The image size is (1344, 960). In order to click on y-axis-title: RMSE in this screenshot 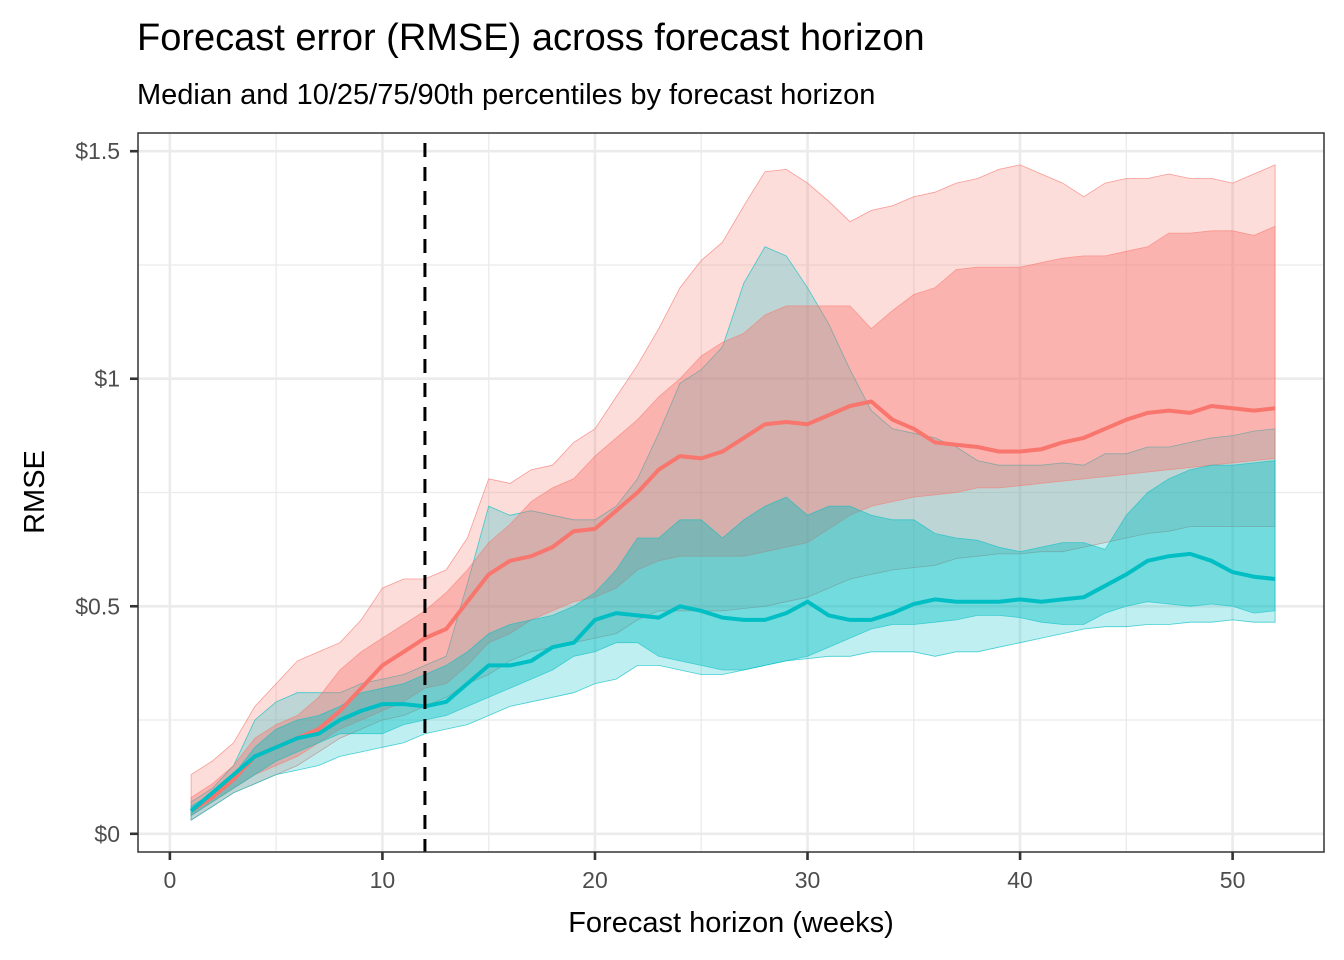, I will do `click(35, 492)`.